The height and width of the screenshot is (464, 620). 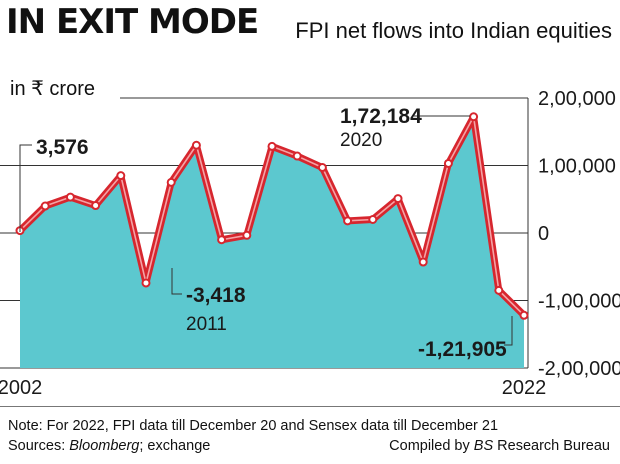 What do you see at coordinates (175, 446) in the screenshot?
I see `sources-suffix: ; exchange` at bounding box center [175, 446].